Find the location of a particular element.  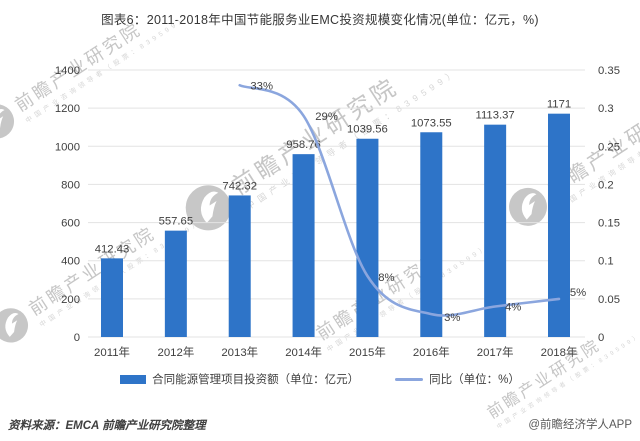

chart-legend: 合同能源管理项目投资额（单位：亿元） 同比（单位：%） is located at coordinates (320, 379).